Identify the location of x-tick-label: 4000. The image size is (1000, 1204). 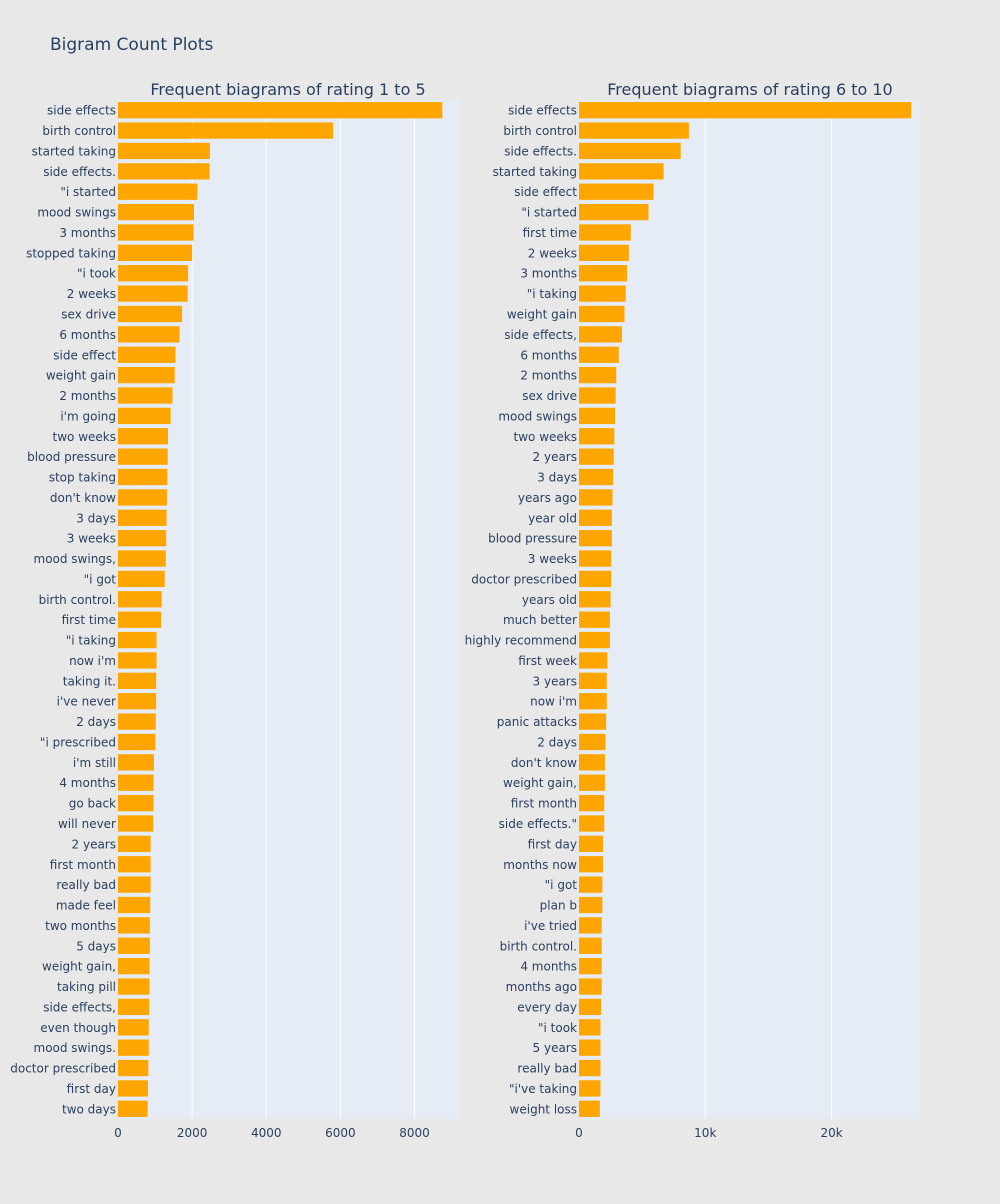
(266, 1133).